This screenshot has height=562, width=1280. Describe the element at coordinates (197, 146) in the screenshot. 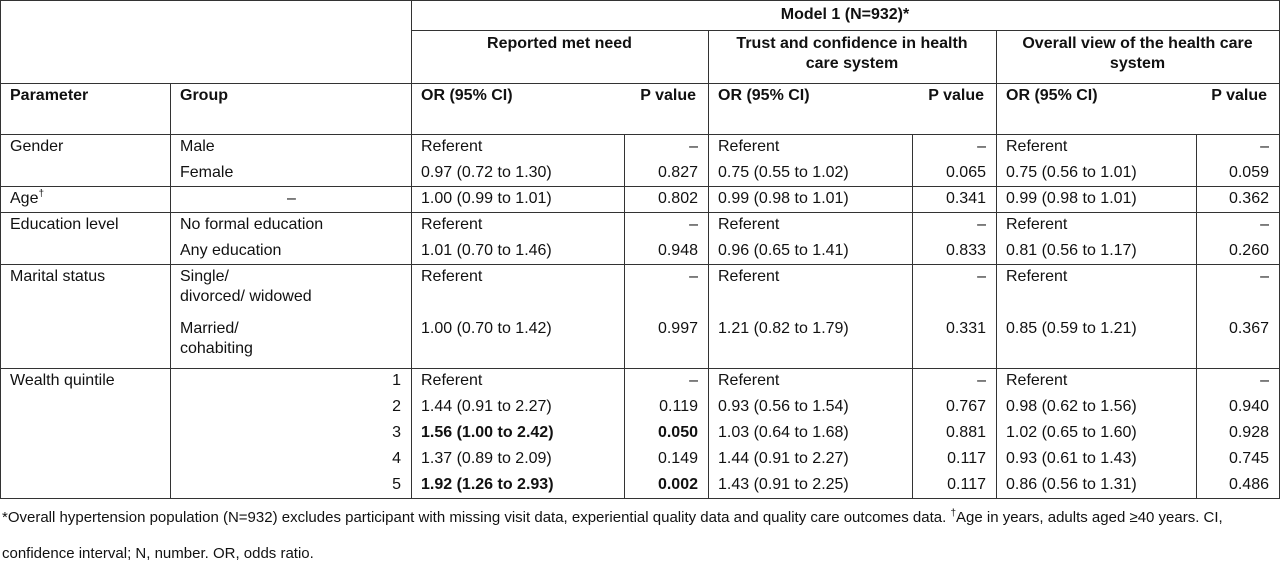

I see `row-group: Male` at that location.